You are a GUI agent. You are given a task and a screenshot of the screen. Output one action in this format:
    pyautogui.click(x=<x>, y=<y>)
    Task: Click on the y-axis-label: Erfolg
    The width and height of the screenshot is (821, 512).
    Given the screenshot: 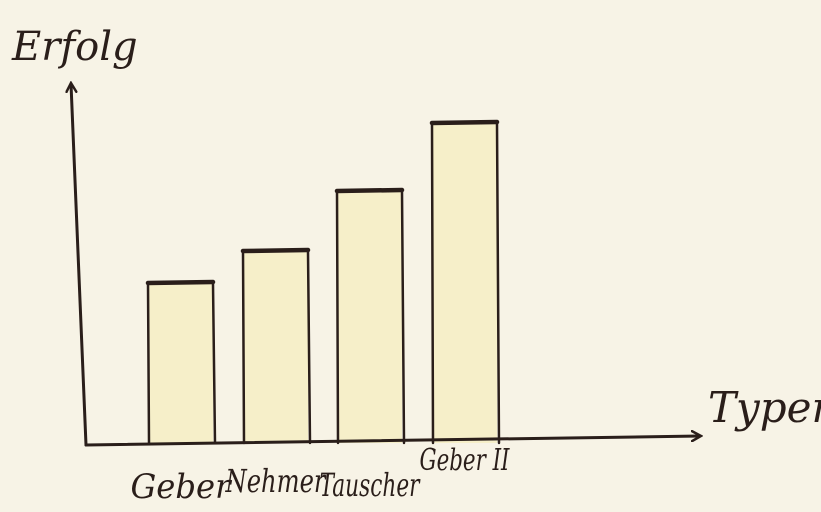 What is the action you would take?
    pyautogui.click(x=74, y=47)
    